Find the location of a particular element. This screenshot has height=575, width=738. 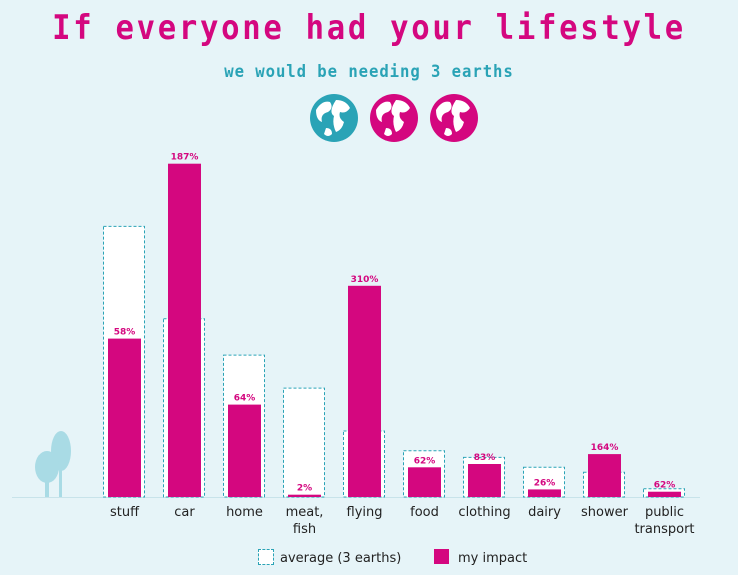

data-label: 164% is located at coordinates (605, 448).